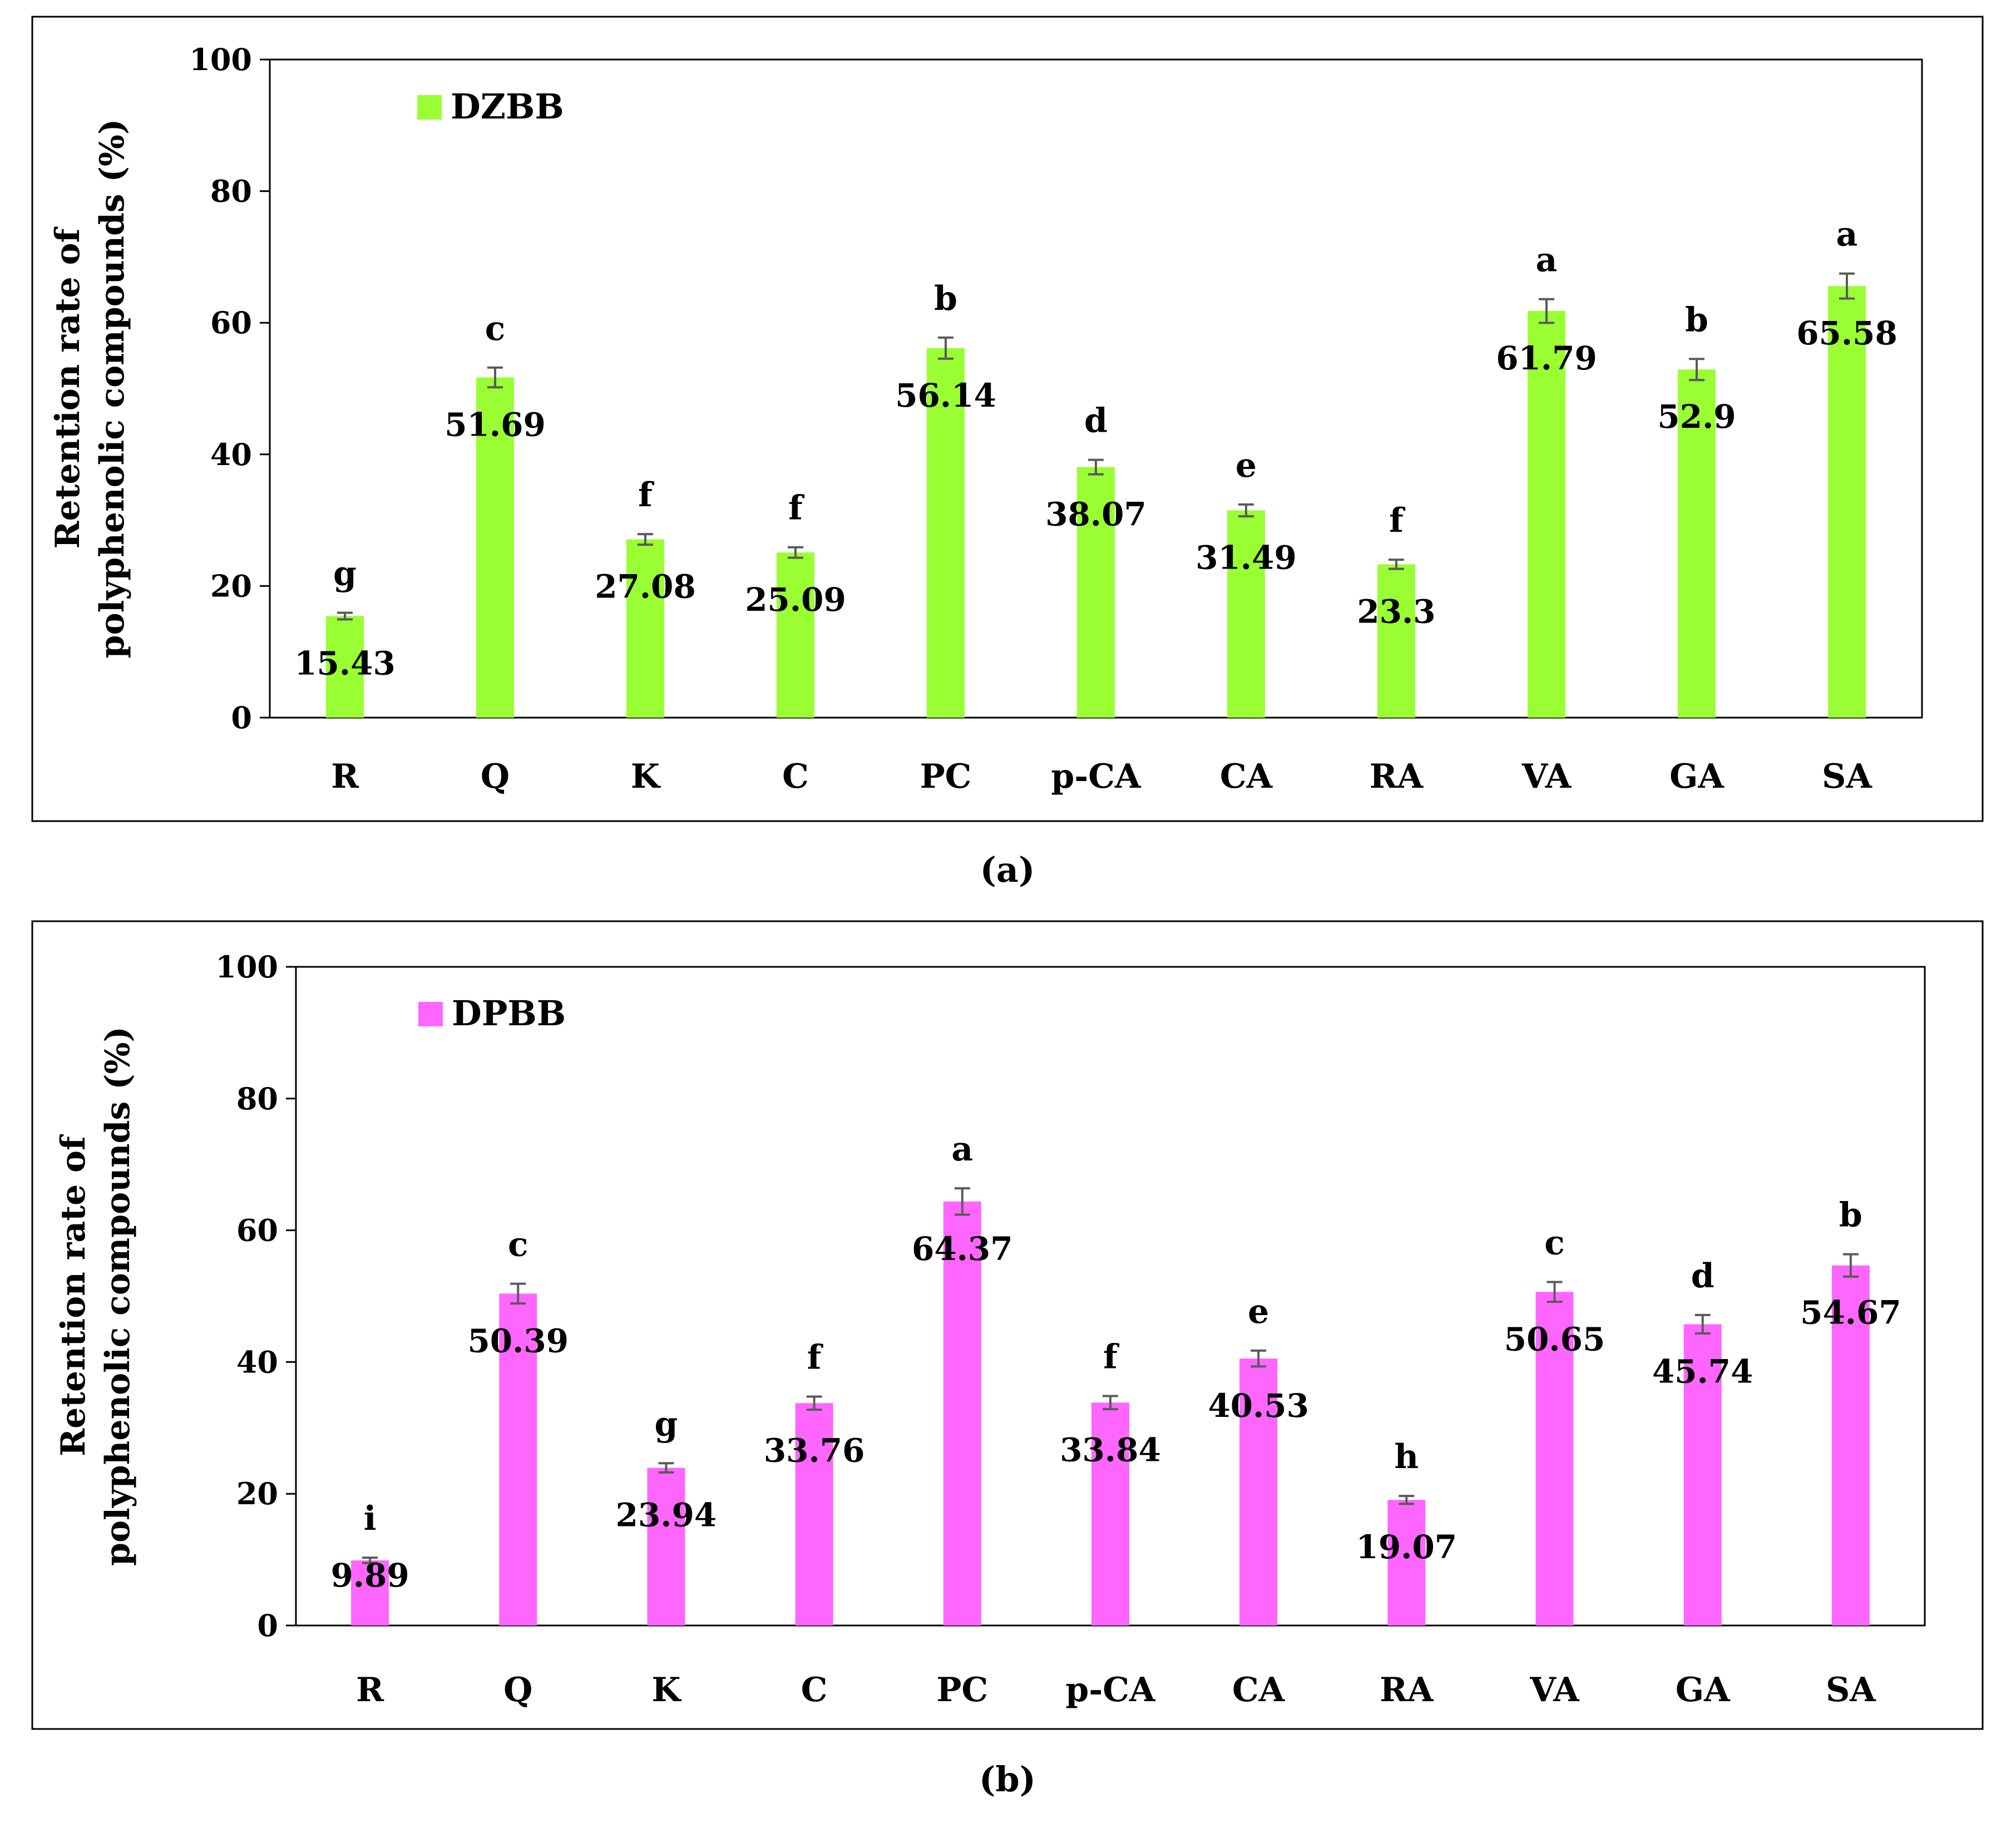 The image size is (2016, 1838). Describe the element at coordinates (257, 1230) in the screenshot. I see `y-tick-label: 60` at that location.